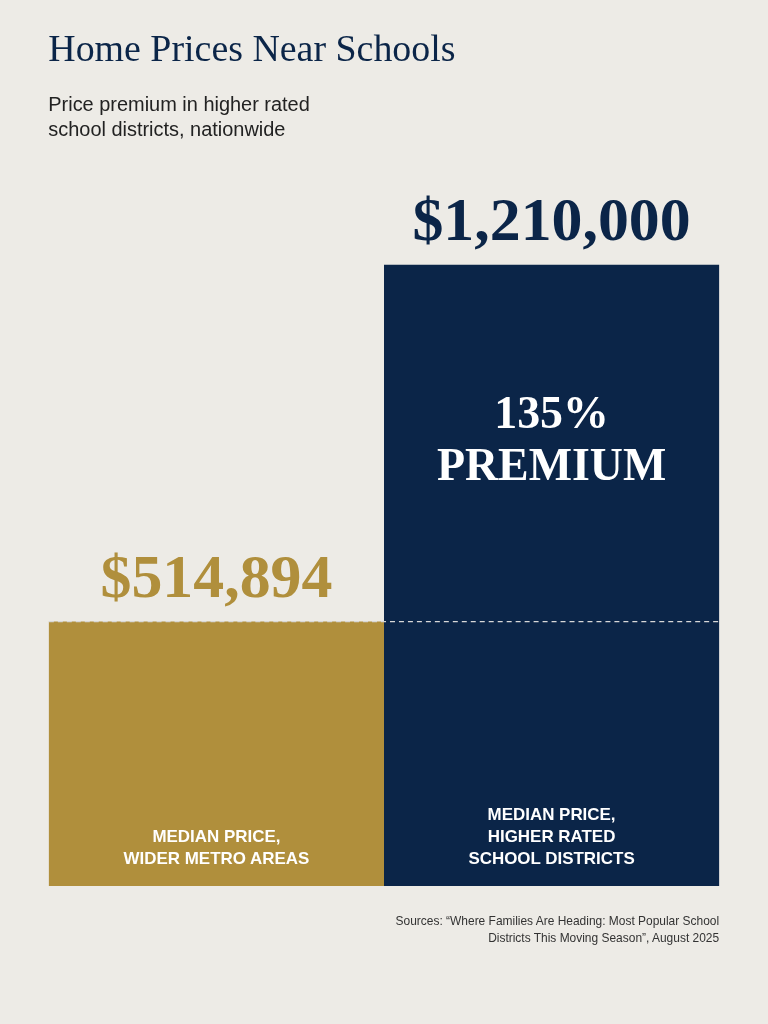  Describe the element at coordinates (557, 929) in the screenshot. I see `source-note: Sources: “Where Families Are Heading: Most Popular School Districts This Moving Season”, August 2025` at that location.